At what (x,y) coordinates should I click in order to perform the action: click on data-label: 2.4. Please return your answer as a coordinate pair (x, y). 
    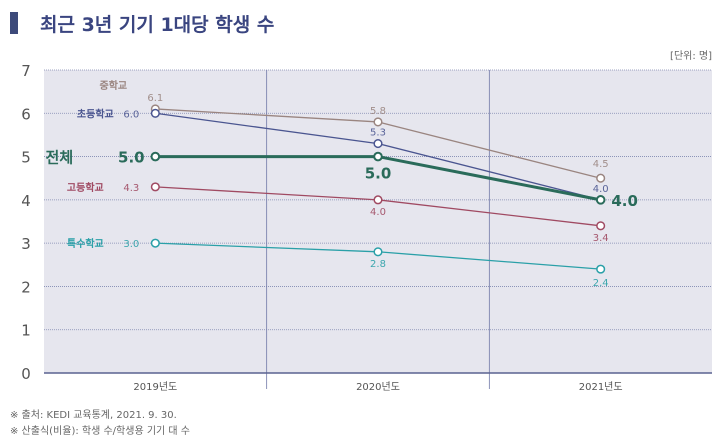
    Looking at the image, I should click on (601, 283).